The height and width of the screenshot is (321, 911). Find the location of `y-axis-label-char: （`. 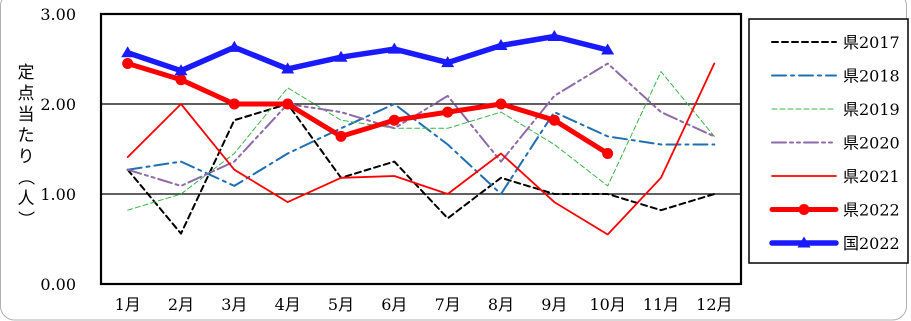

y-axis-label-char: （ is located at coordinates (25, 177).